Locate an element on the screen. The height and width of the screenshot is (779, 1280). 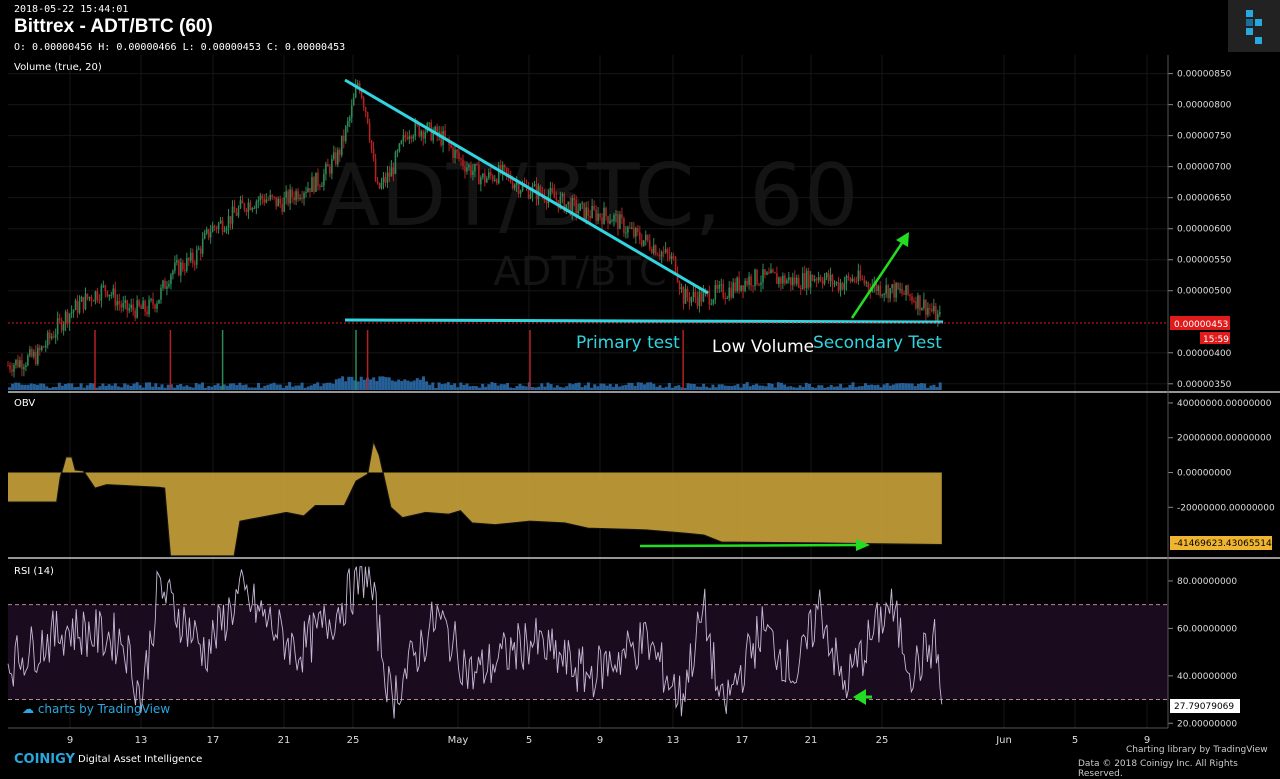
obv-flat-arrow is located at coordinates (750, 545).